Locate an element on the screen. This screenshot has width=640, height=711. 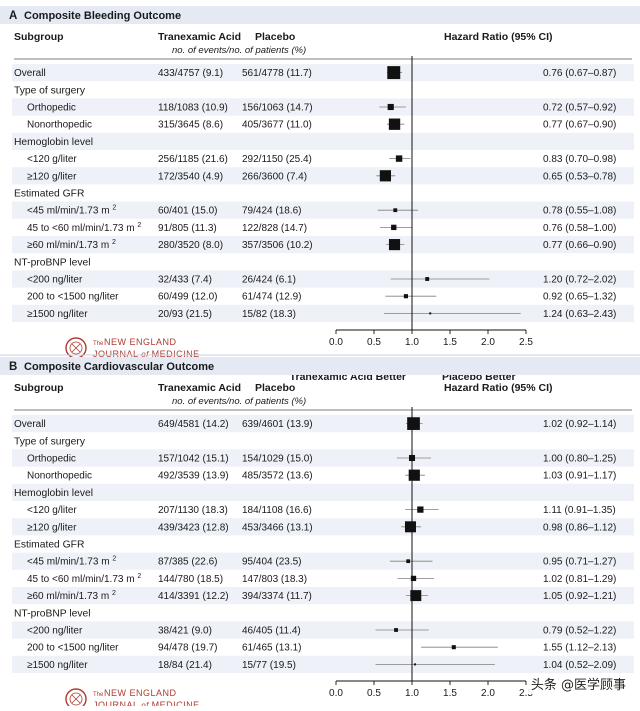
header-hazard-ratio: Hazard Ratio (95% CI) is located at coordinates (498, 388).